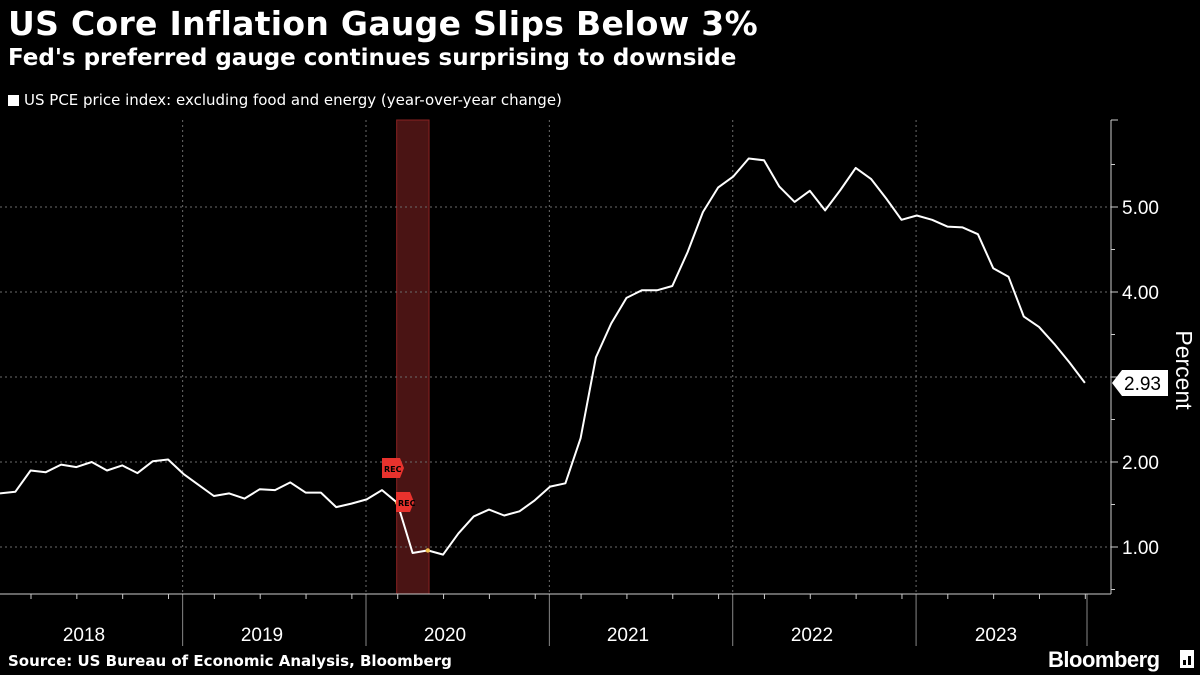  What do you see at coordinates (428, 550) in the screenshot?
I see `recession-point` at bounding box center [428, 550].